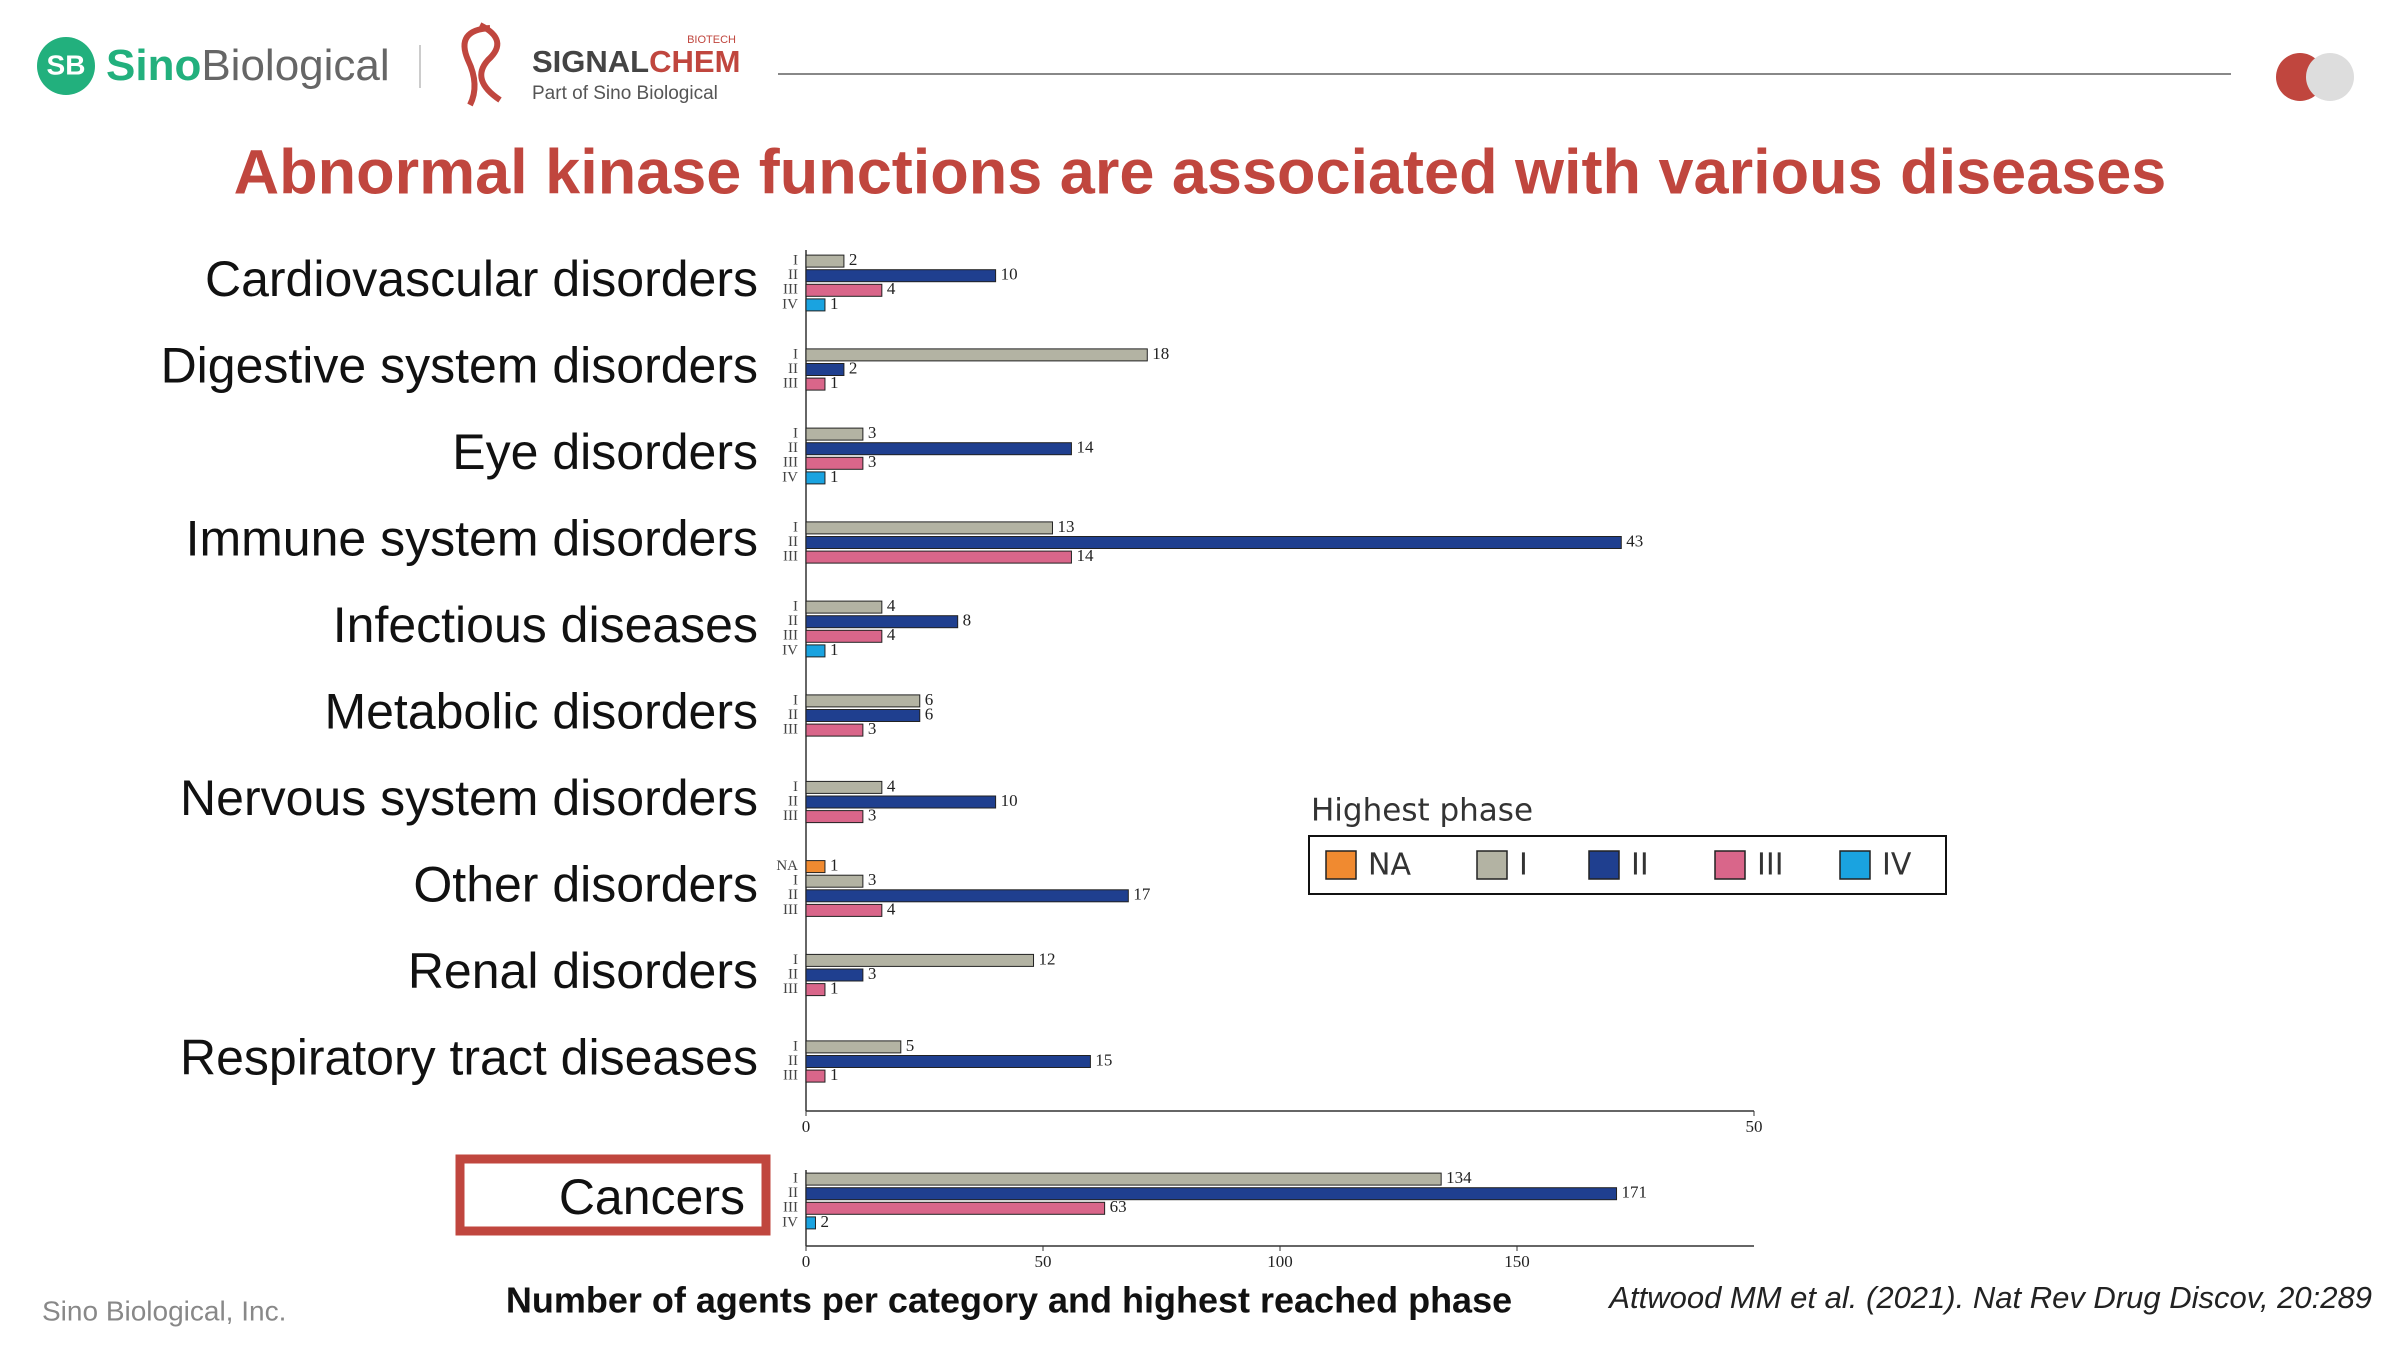  What do you see at coordinates (1103, 1059) in the screenshot?
I see `value-label: 15` at bounding box center [1103, 1059].